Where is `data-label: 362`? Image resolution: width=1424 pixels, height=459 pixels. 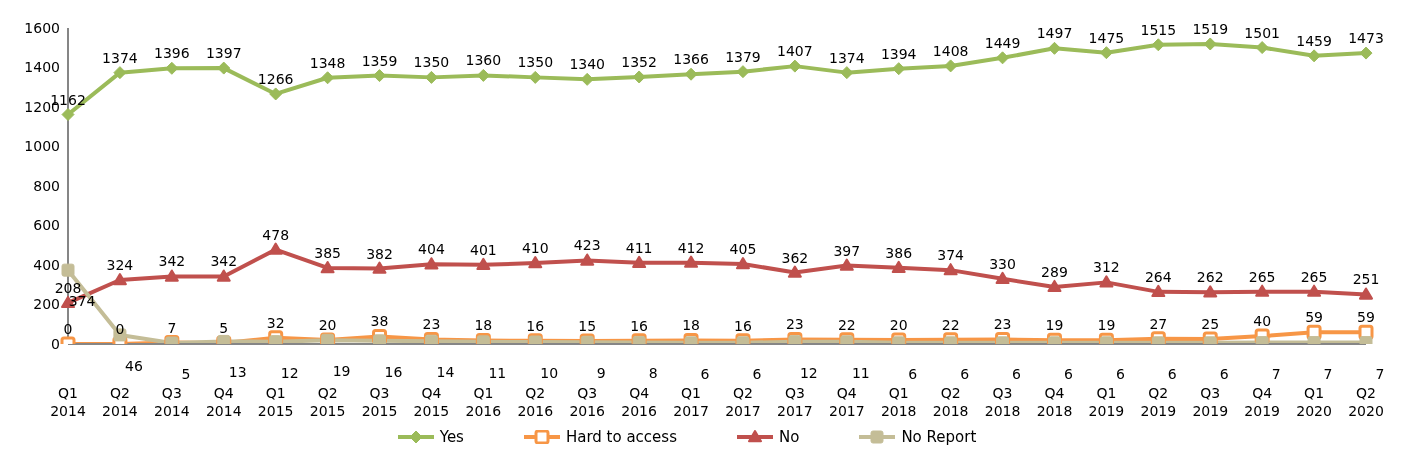
data-label: 362 is located at coordinates (795, 257).